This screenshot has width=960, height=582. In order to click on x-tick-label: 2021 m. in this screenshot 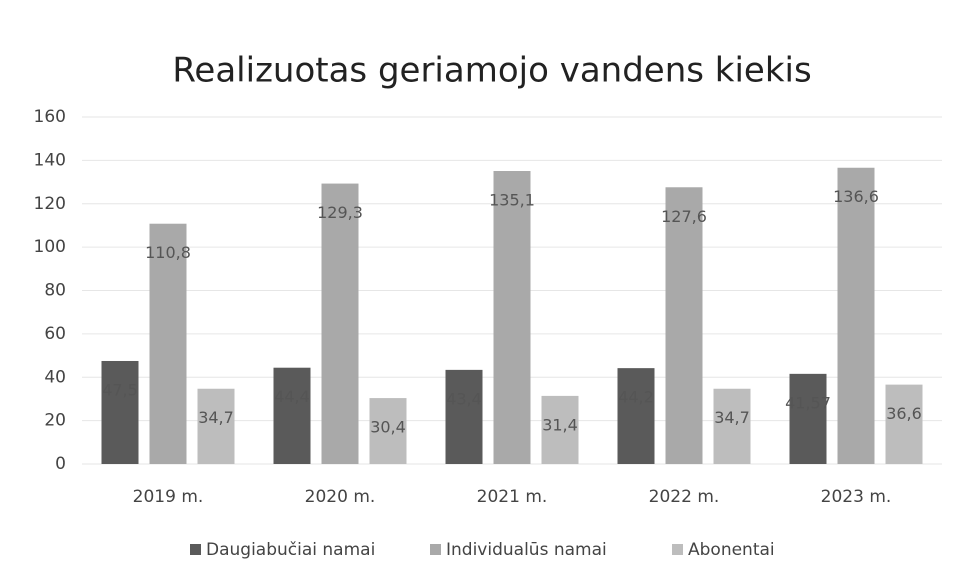, I will do `click(512, 497)`.